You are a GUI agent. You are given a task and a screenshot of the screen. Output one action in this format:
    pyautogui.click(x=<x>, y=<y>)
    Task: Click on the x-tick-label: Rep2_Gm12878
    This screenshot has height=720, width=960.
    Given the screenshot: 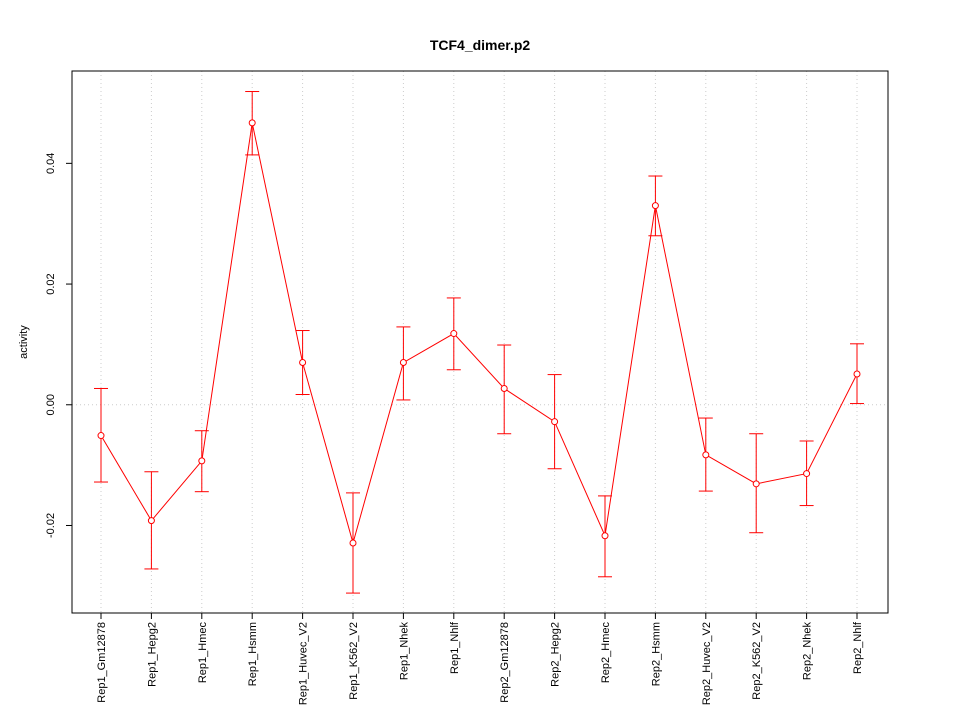 What is the action you would take?
    pyautogui.click(x=505, y=662)
    